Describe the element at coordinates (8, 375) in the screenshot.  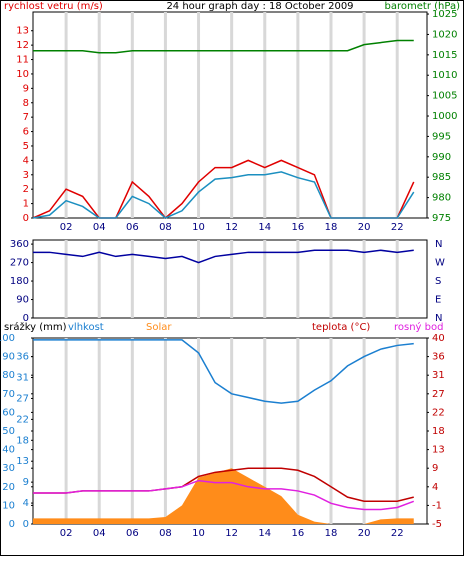
I see `tick-label: 80` at that location.